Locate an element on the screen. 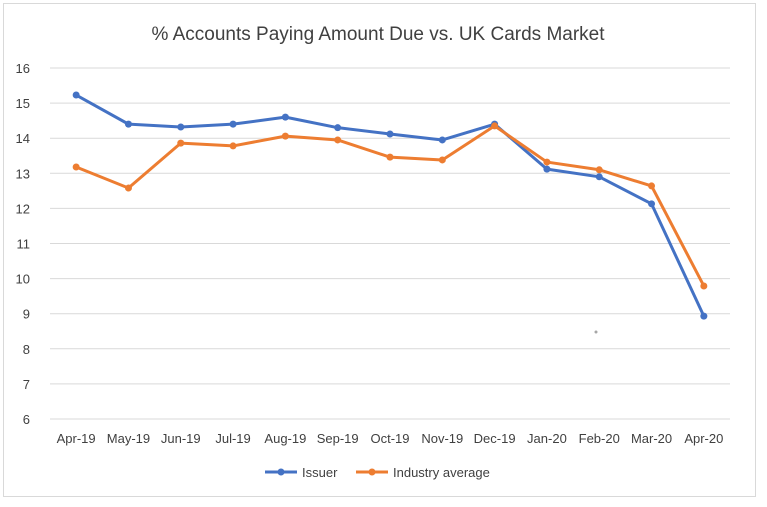  x-tick-label: Feb-20 is located at coordinates (599, 438).